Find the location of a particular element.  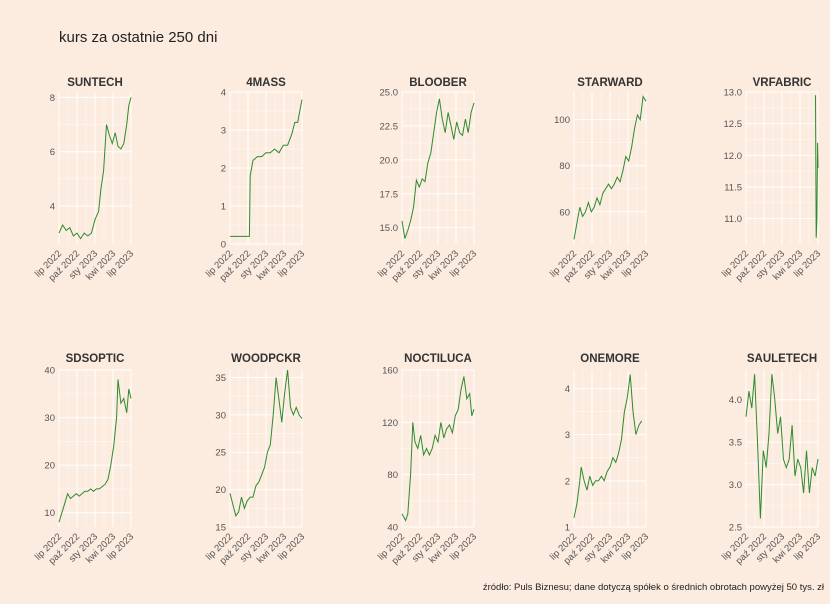

y-tick-label: 13.0 is located at coordinates (733, 93).